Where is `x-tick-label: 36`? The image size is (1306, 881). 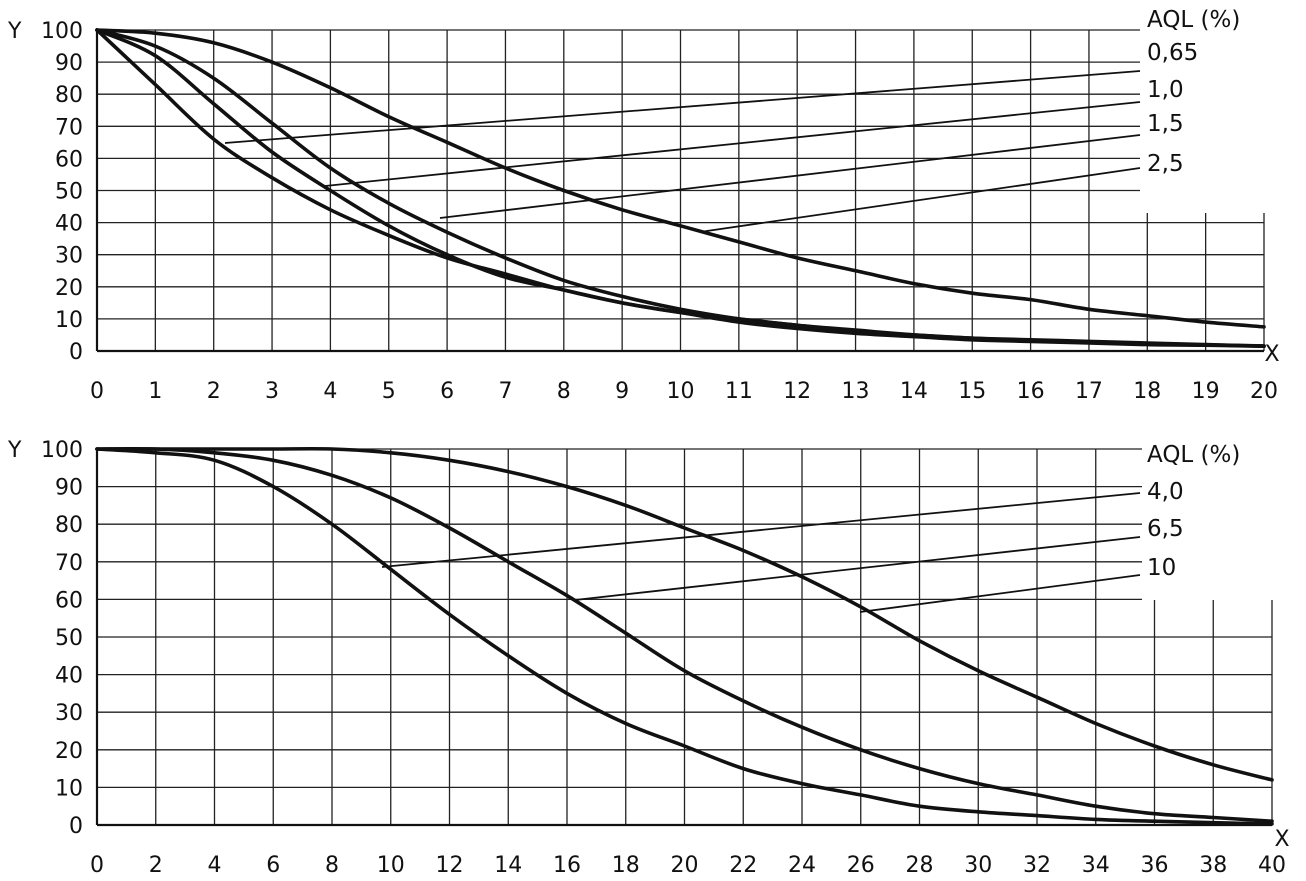 x-tick-label: 36 is located at coordinates (1155, 865).